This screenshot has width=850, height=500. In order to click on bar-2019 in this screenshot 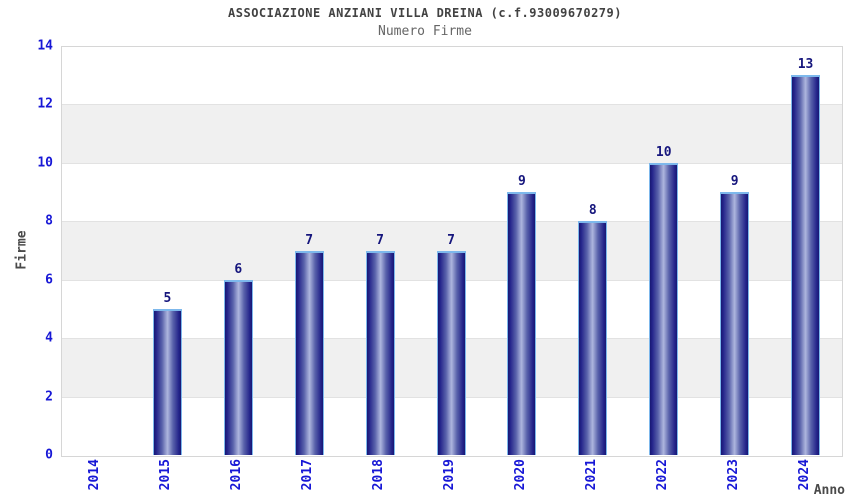, I will do `click(451, 352)`.